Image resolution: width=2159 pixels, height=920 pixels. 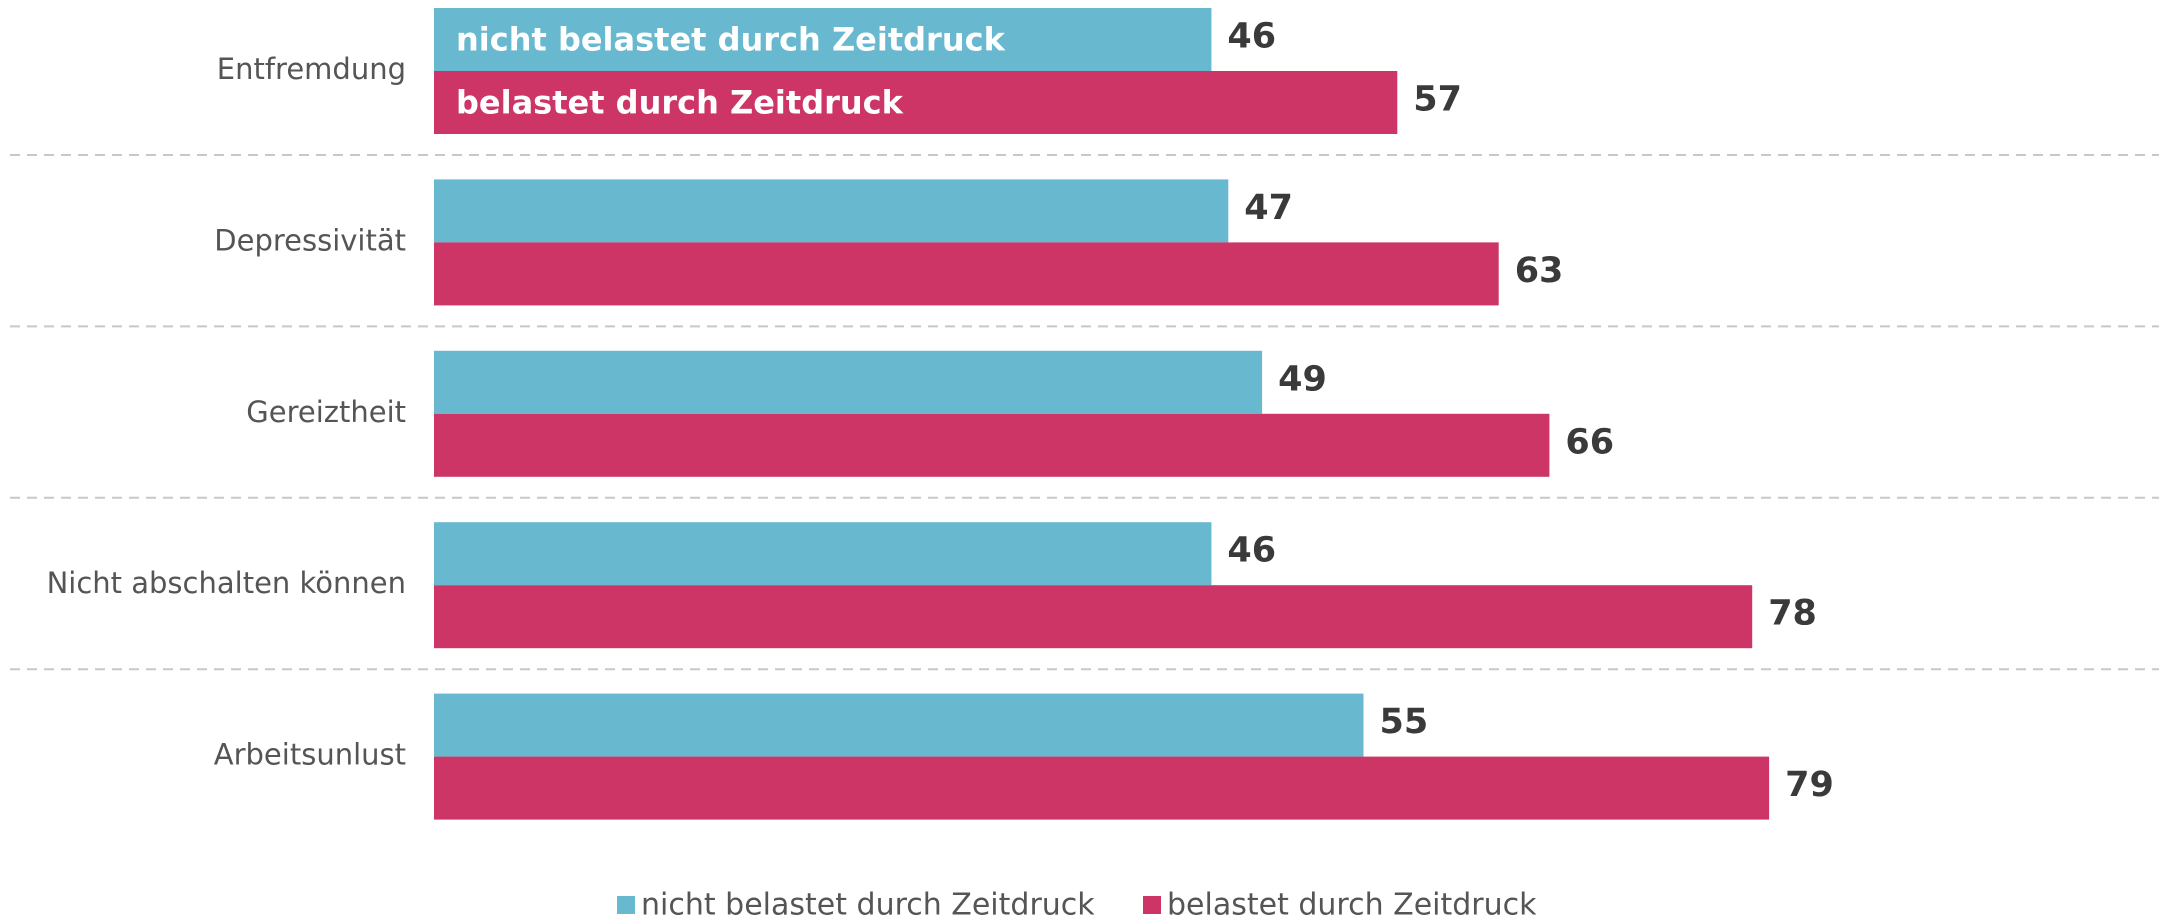 I want to click on legend-label: belastet durch Zeitdruck, so click(x=1352, y=904).